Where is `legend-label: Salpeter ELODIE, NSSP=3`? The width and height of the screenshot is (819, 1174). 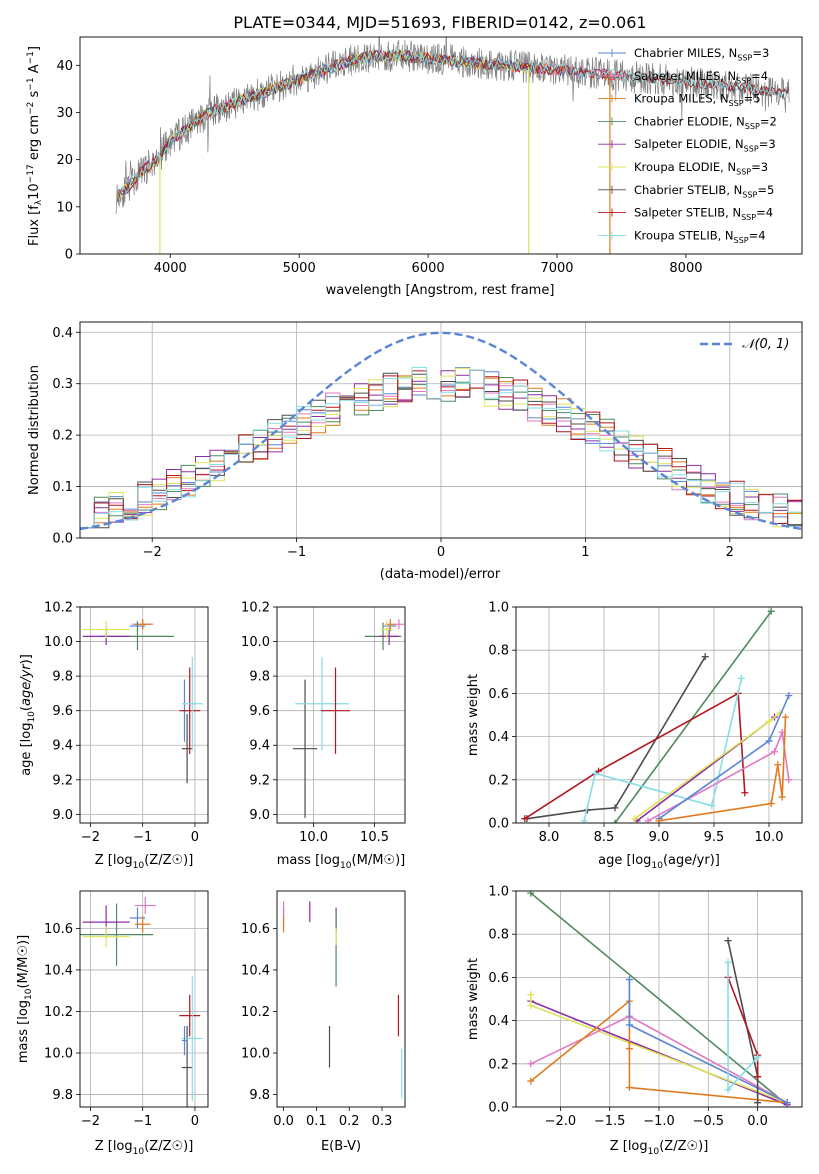 legend-label: Salpeter ELODIE, NSSP=3 is located at coordinates (705, 145).